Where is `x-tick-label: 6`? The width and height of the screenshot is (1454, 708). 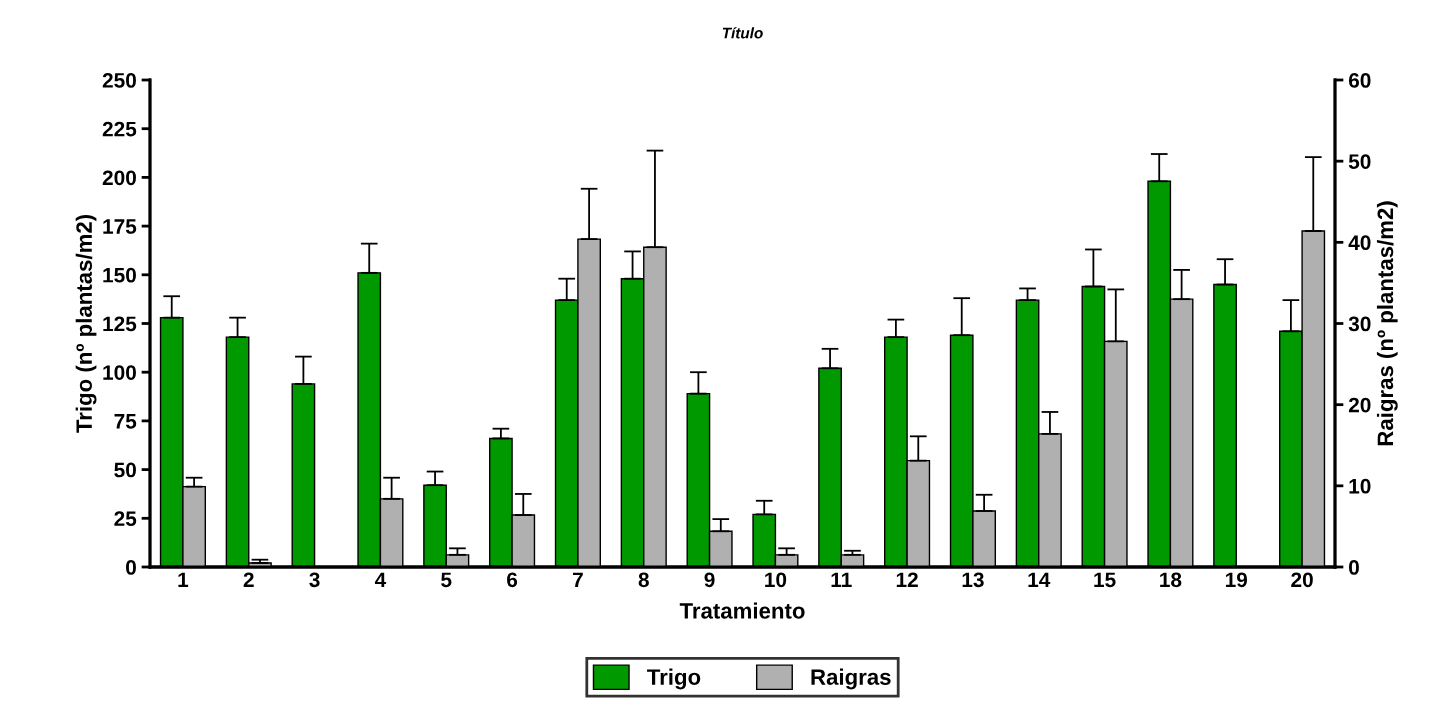 x-tick-label: 6 is located at coordinates (512, 580).